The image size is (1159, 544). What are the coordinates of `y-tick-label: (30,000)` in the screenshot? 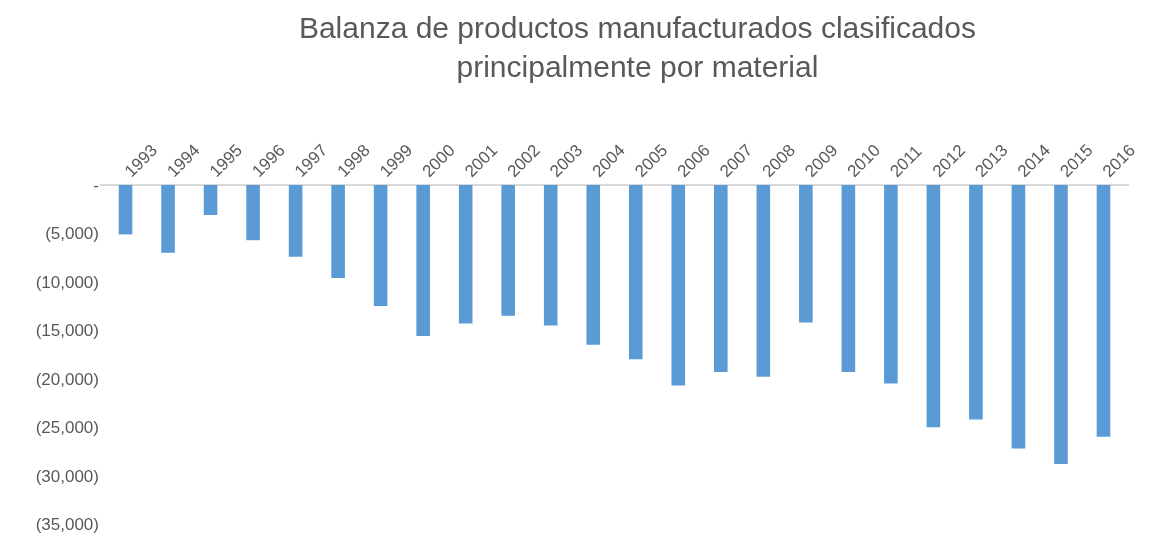 It's located at (67, 476).